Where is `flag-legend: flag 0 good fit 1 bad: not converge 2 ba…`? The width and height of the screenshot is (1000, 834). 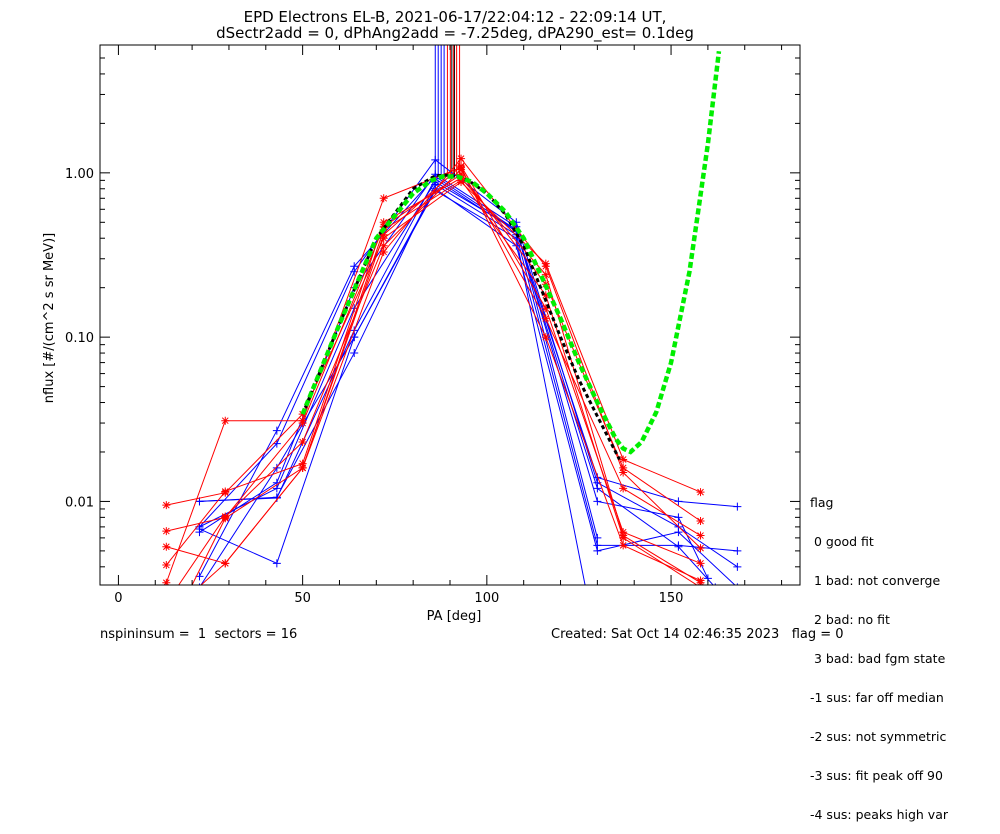
flag-legend: flag 0 good fit 1 bad: not converge 2 ba… is located at coordinates (879, 652).